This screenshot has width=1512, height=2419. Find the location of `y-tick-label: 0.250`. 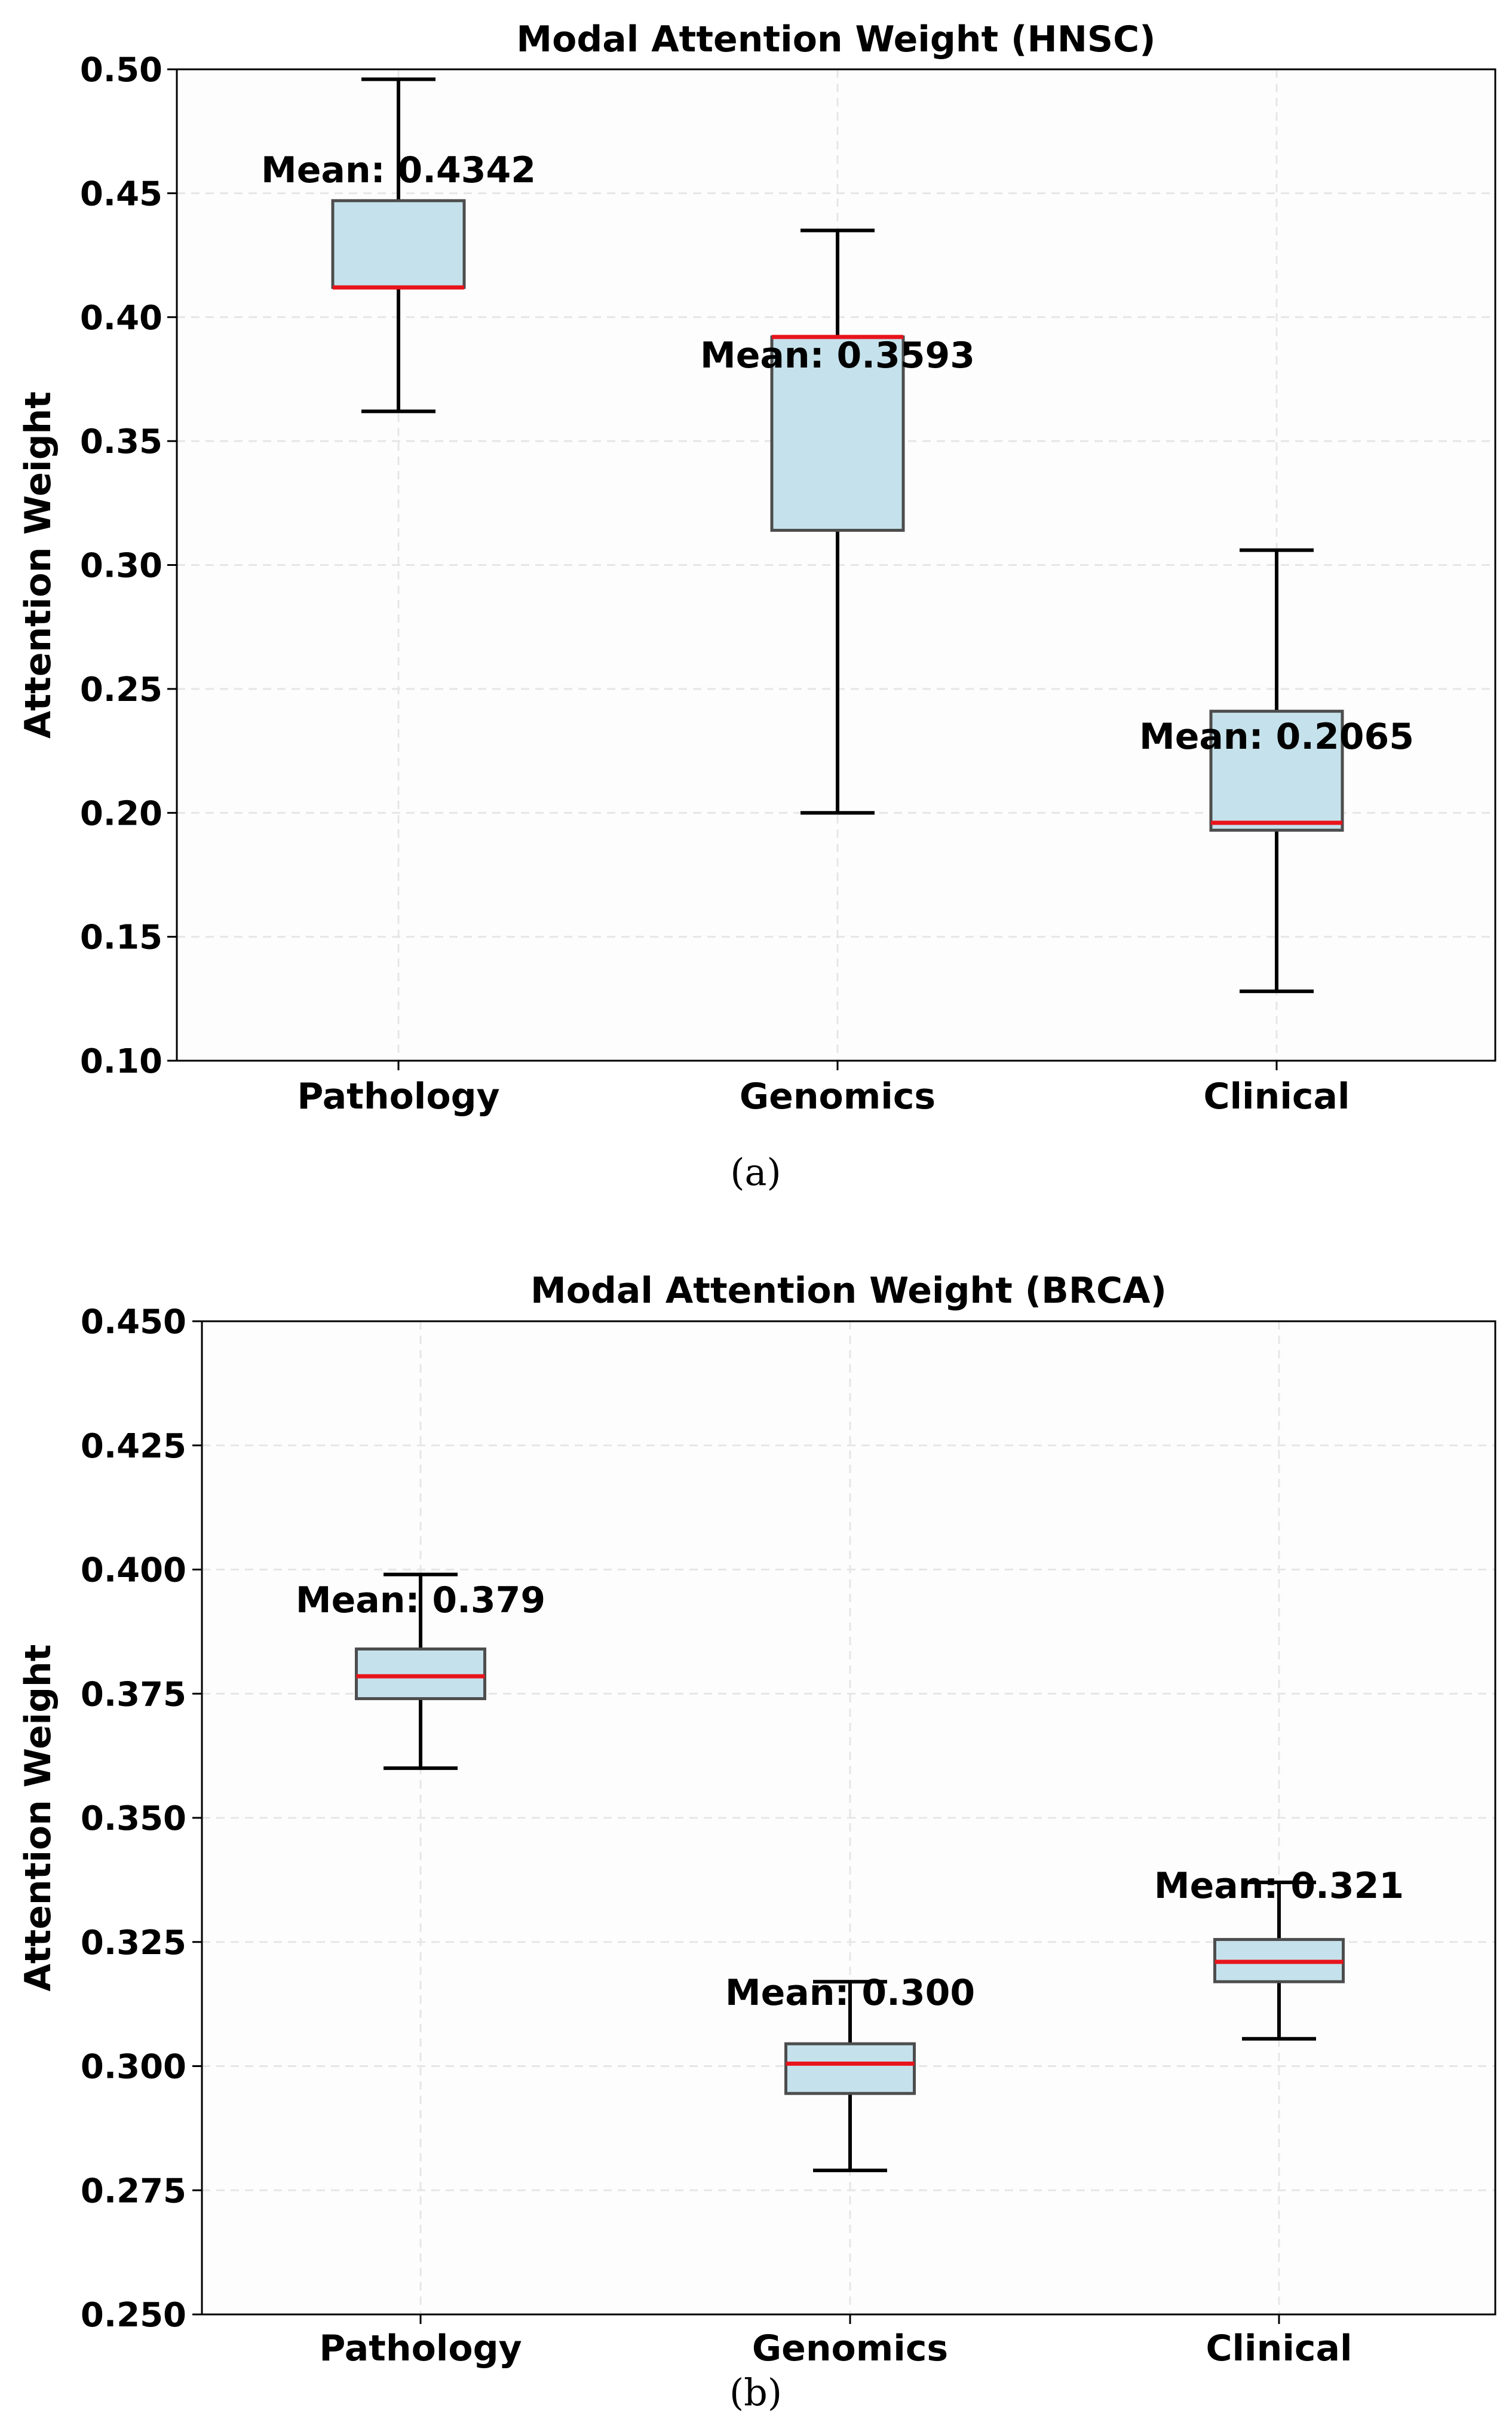

y-tick-label: 0.250 is located at coordinates (133, 2315).